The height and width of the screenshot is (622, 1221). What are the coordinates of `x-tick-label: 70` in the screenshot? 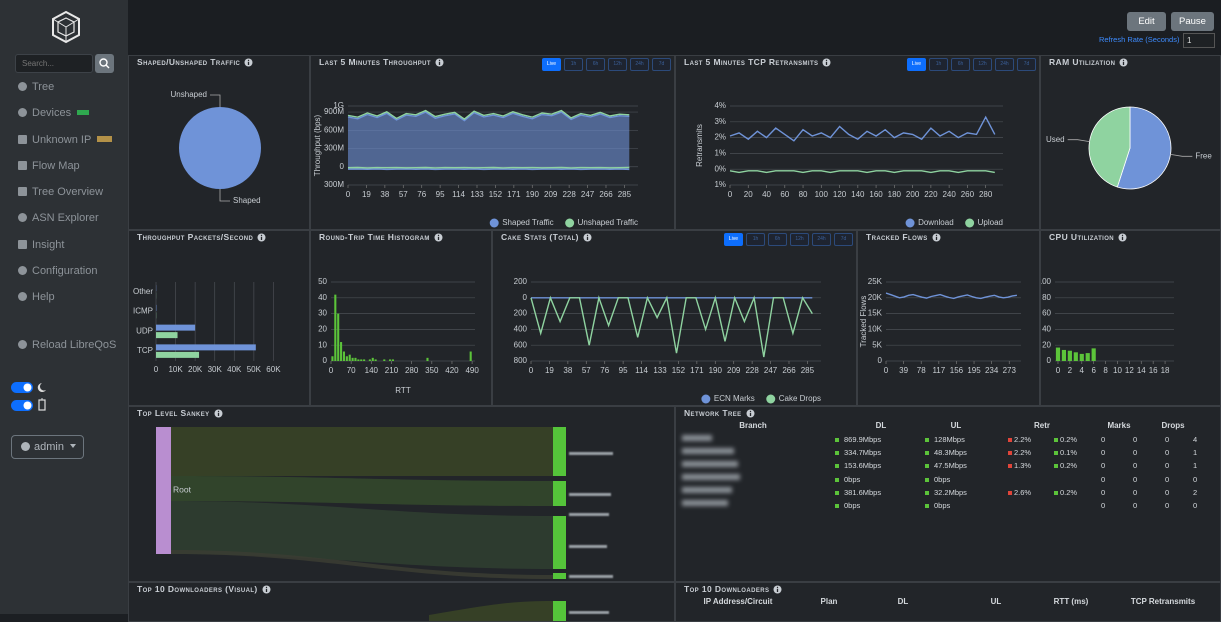 It's located at (351, 370).